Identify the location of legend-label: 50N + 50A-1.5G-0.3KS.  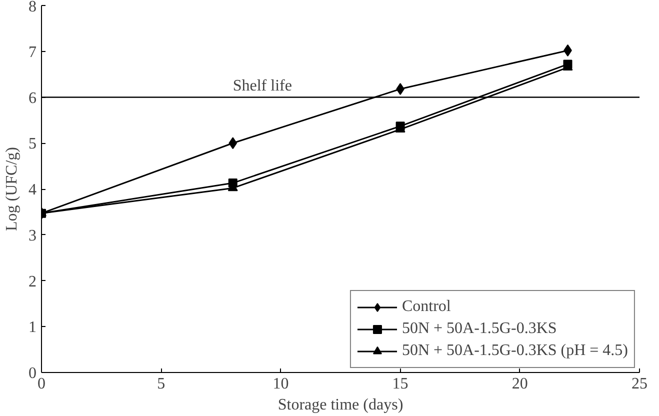
(479, 329).